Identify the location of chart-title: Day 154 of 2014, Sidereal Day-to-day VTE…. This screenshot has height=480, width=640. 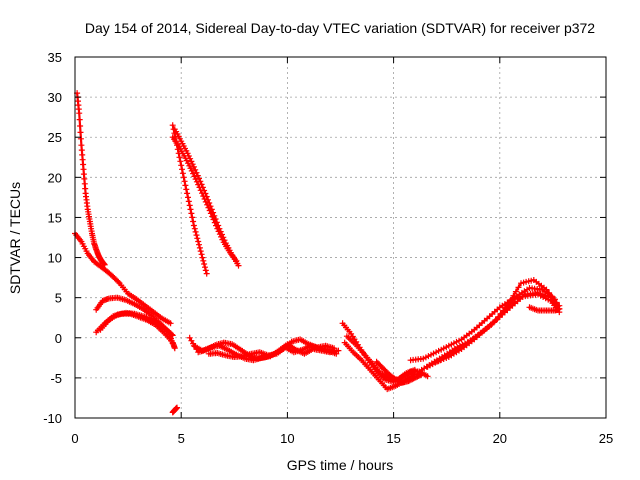
(340, 28).